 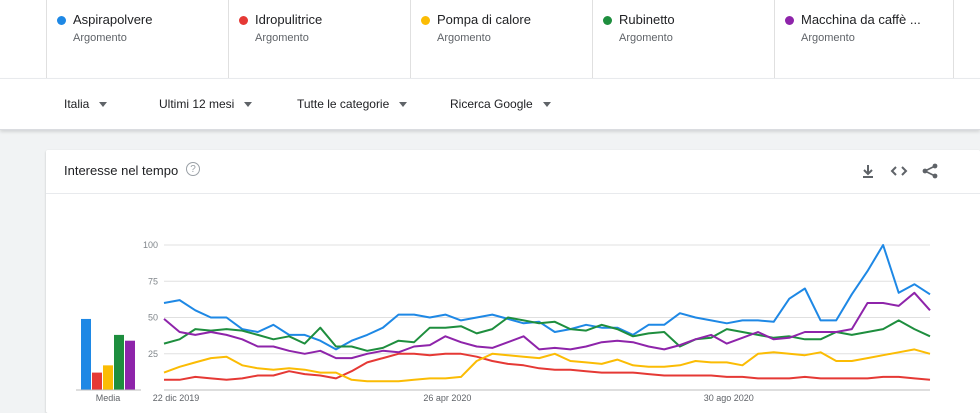 What do you see at coordinates (318, 39) in the screenshot?
I see `term-card-1: Idropulitrice Argomento` at bounding box center [318, 39].